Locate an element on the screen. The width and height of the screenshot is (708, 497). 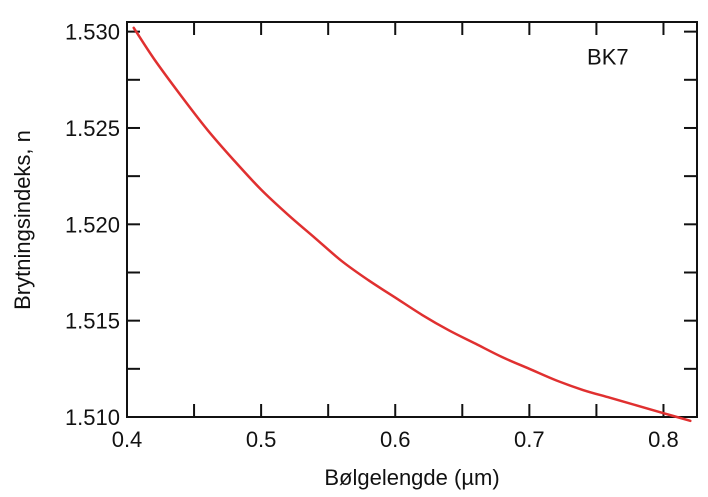
x-axis-label: Bølgelengde (µm) is located at coordinates (411, 477).